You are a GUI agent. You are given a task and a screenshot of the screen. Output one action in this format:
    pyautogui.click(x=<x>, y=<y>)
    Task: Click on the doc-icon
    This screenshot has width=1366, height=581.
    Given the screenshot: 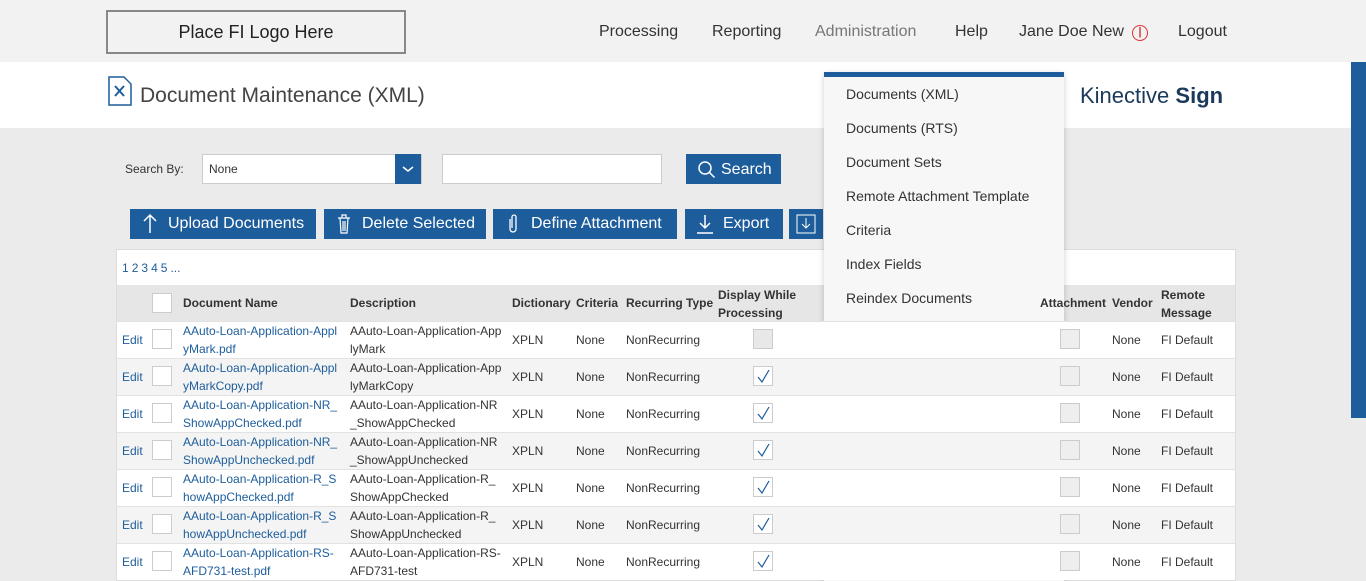 What is the action you would take?
    pyautogui.click(x=120, y=91)
    